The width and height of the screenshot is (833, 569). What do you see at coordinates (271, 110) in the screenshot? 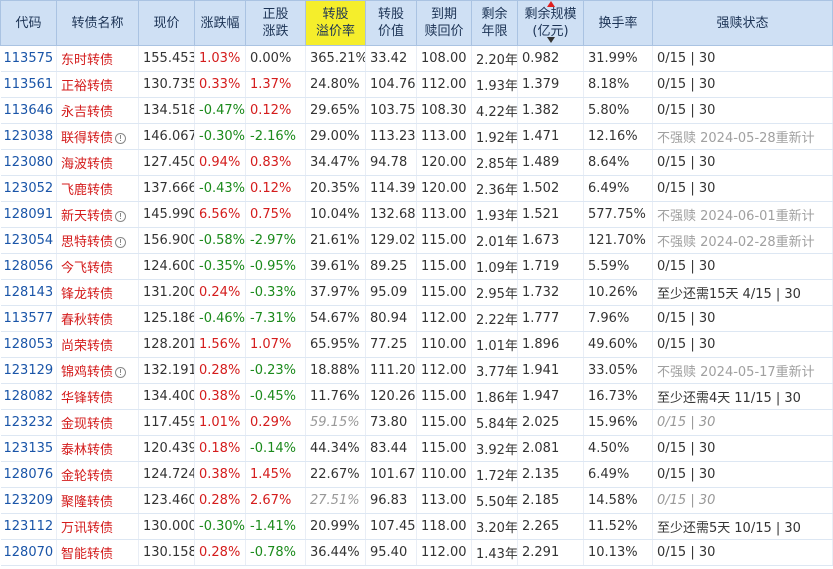
I see `stock-change-cell-text: 0.12%` at bounding box center [271, 110].